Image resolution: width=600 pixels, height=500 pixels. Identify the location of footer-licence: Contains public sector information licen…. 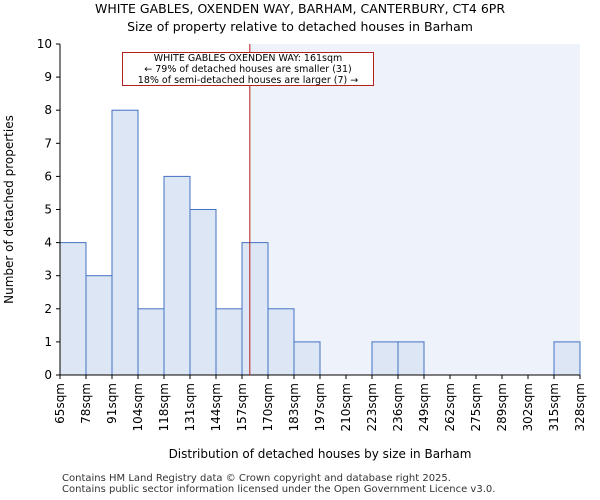
(279, 489).